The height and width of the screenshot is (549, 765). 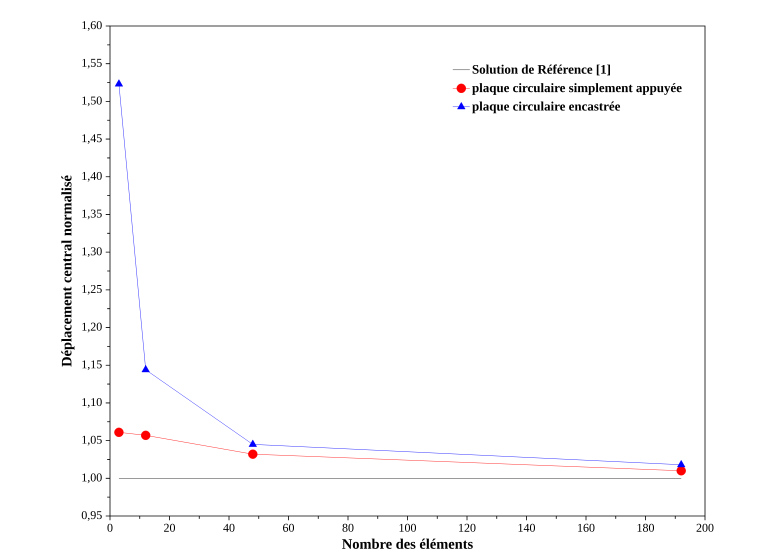 I want to click on x-tick-label: 80, so click(x=348, y=528).